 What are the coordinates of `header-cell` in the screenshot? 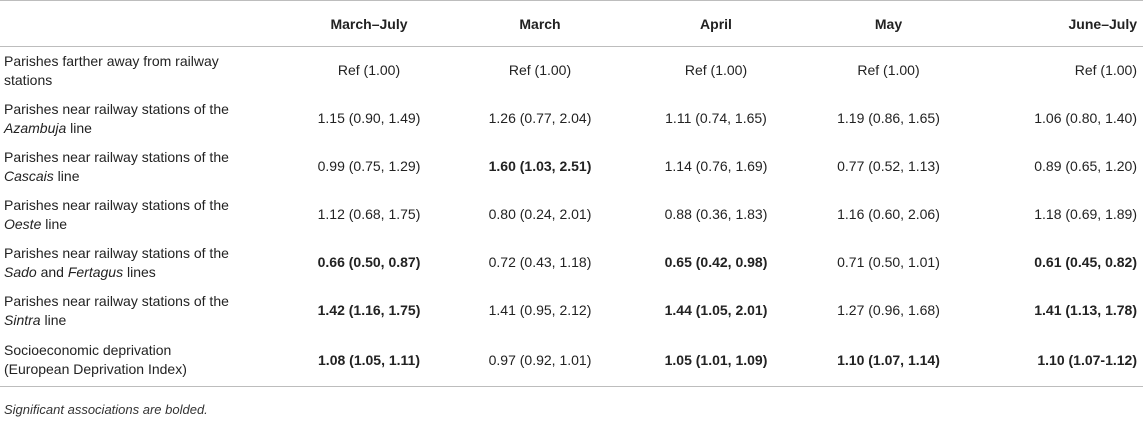 It's located at (144, 23).